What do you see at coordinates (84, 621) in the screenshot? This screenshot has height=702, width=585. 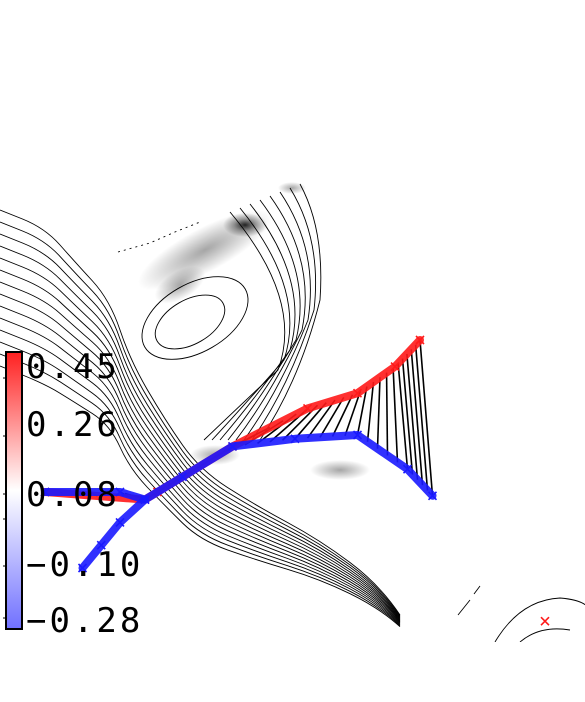 I see `colorbar-tick-4: −0.28` at bounding box center [84, 621].